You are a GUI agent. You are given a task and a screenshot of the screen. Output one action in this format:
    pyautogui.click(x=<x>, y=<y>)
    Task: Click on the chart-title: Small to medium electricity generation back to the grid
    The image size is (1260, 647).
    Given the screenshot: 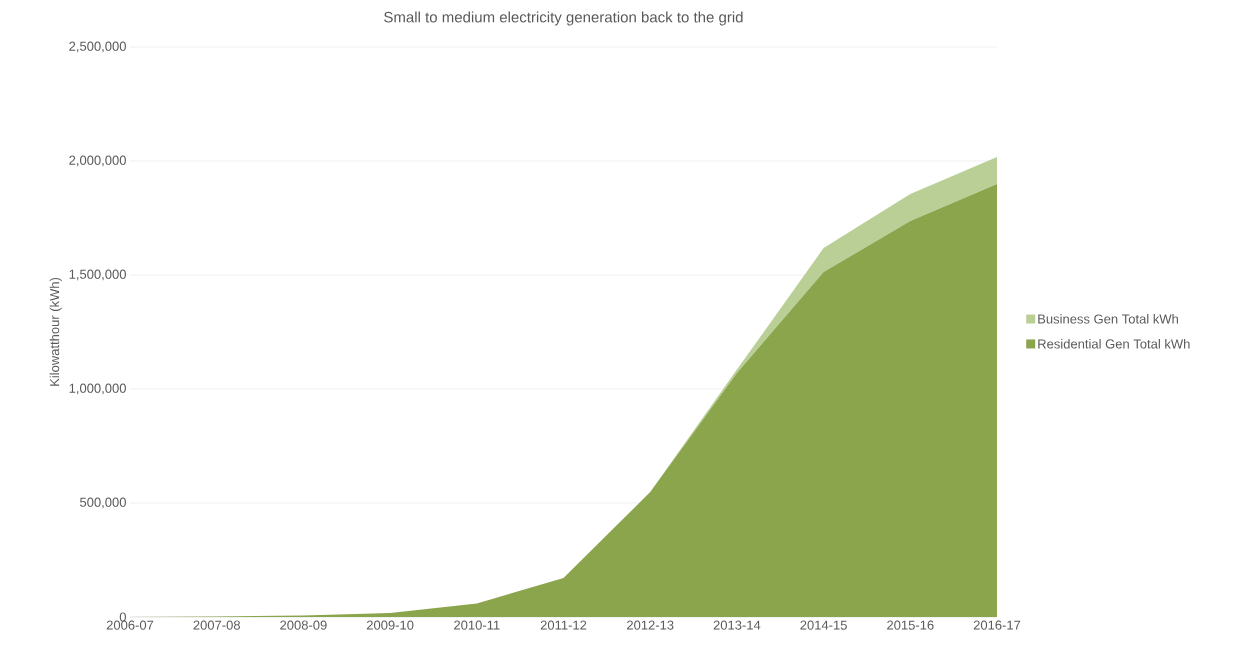 What is the action you would take?
    pyautogui.click(x=563, y=18)
    